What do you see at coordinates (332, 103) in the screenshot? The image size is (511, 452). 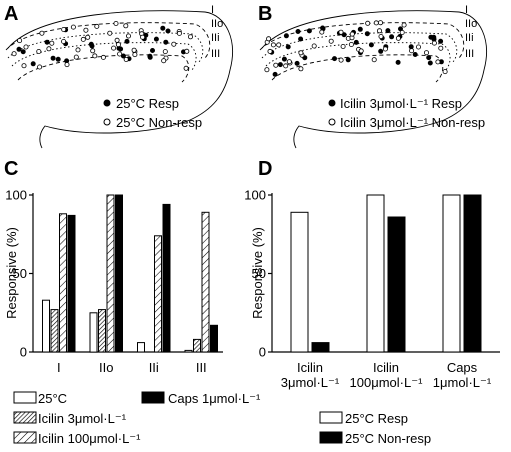 I see `legend-b-filled-marker` at bounding box center [332, 103].